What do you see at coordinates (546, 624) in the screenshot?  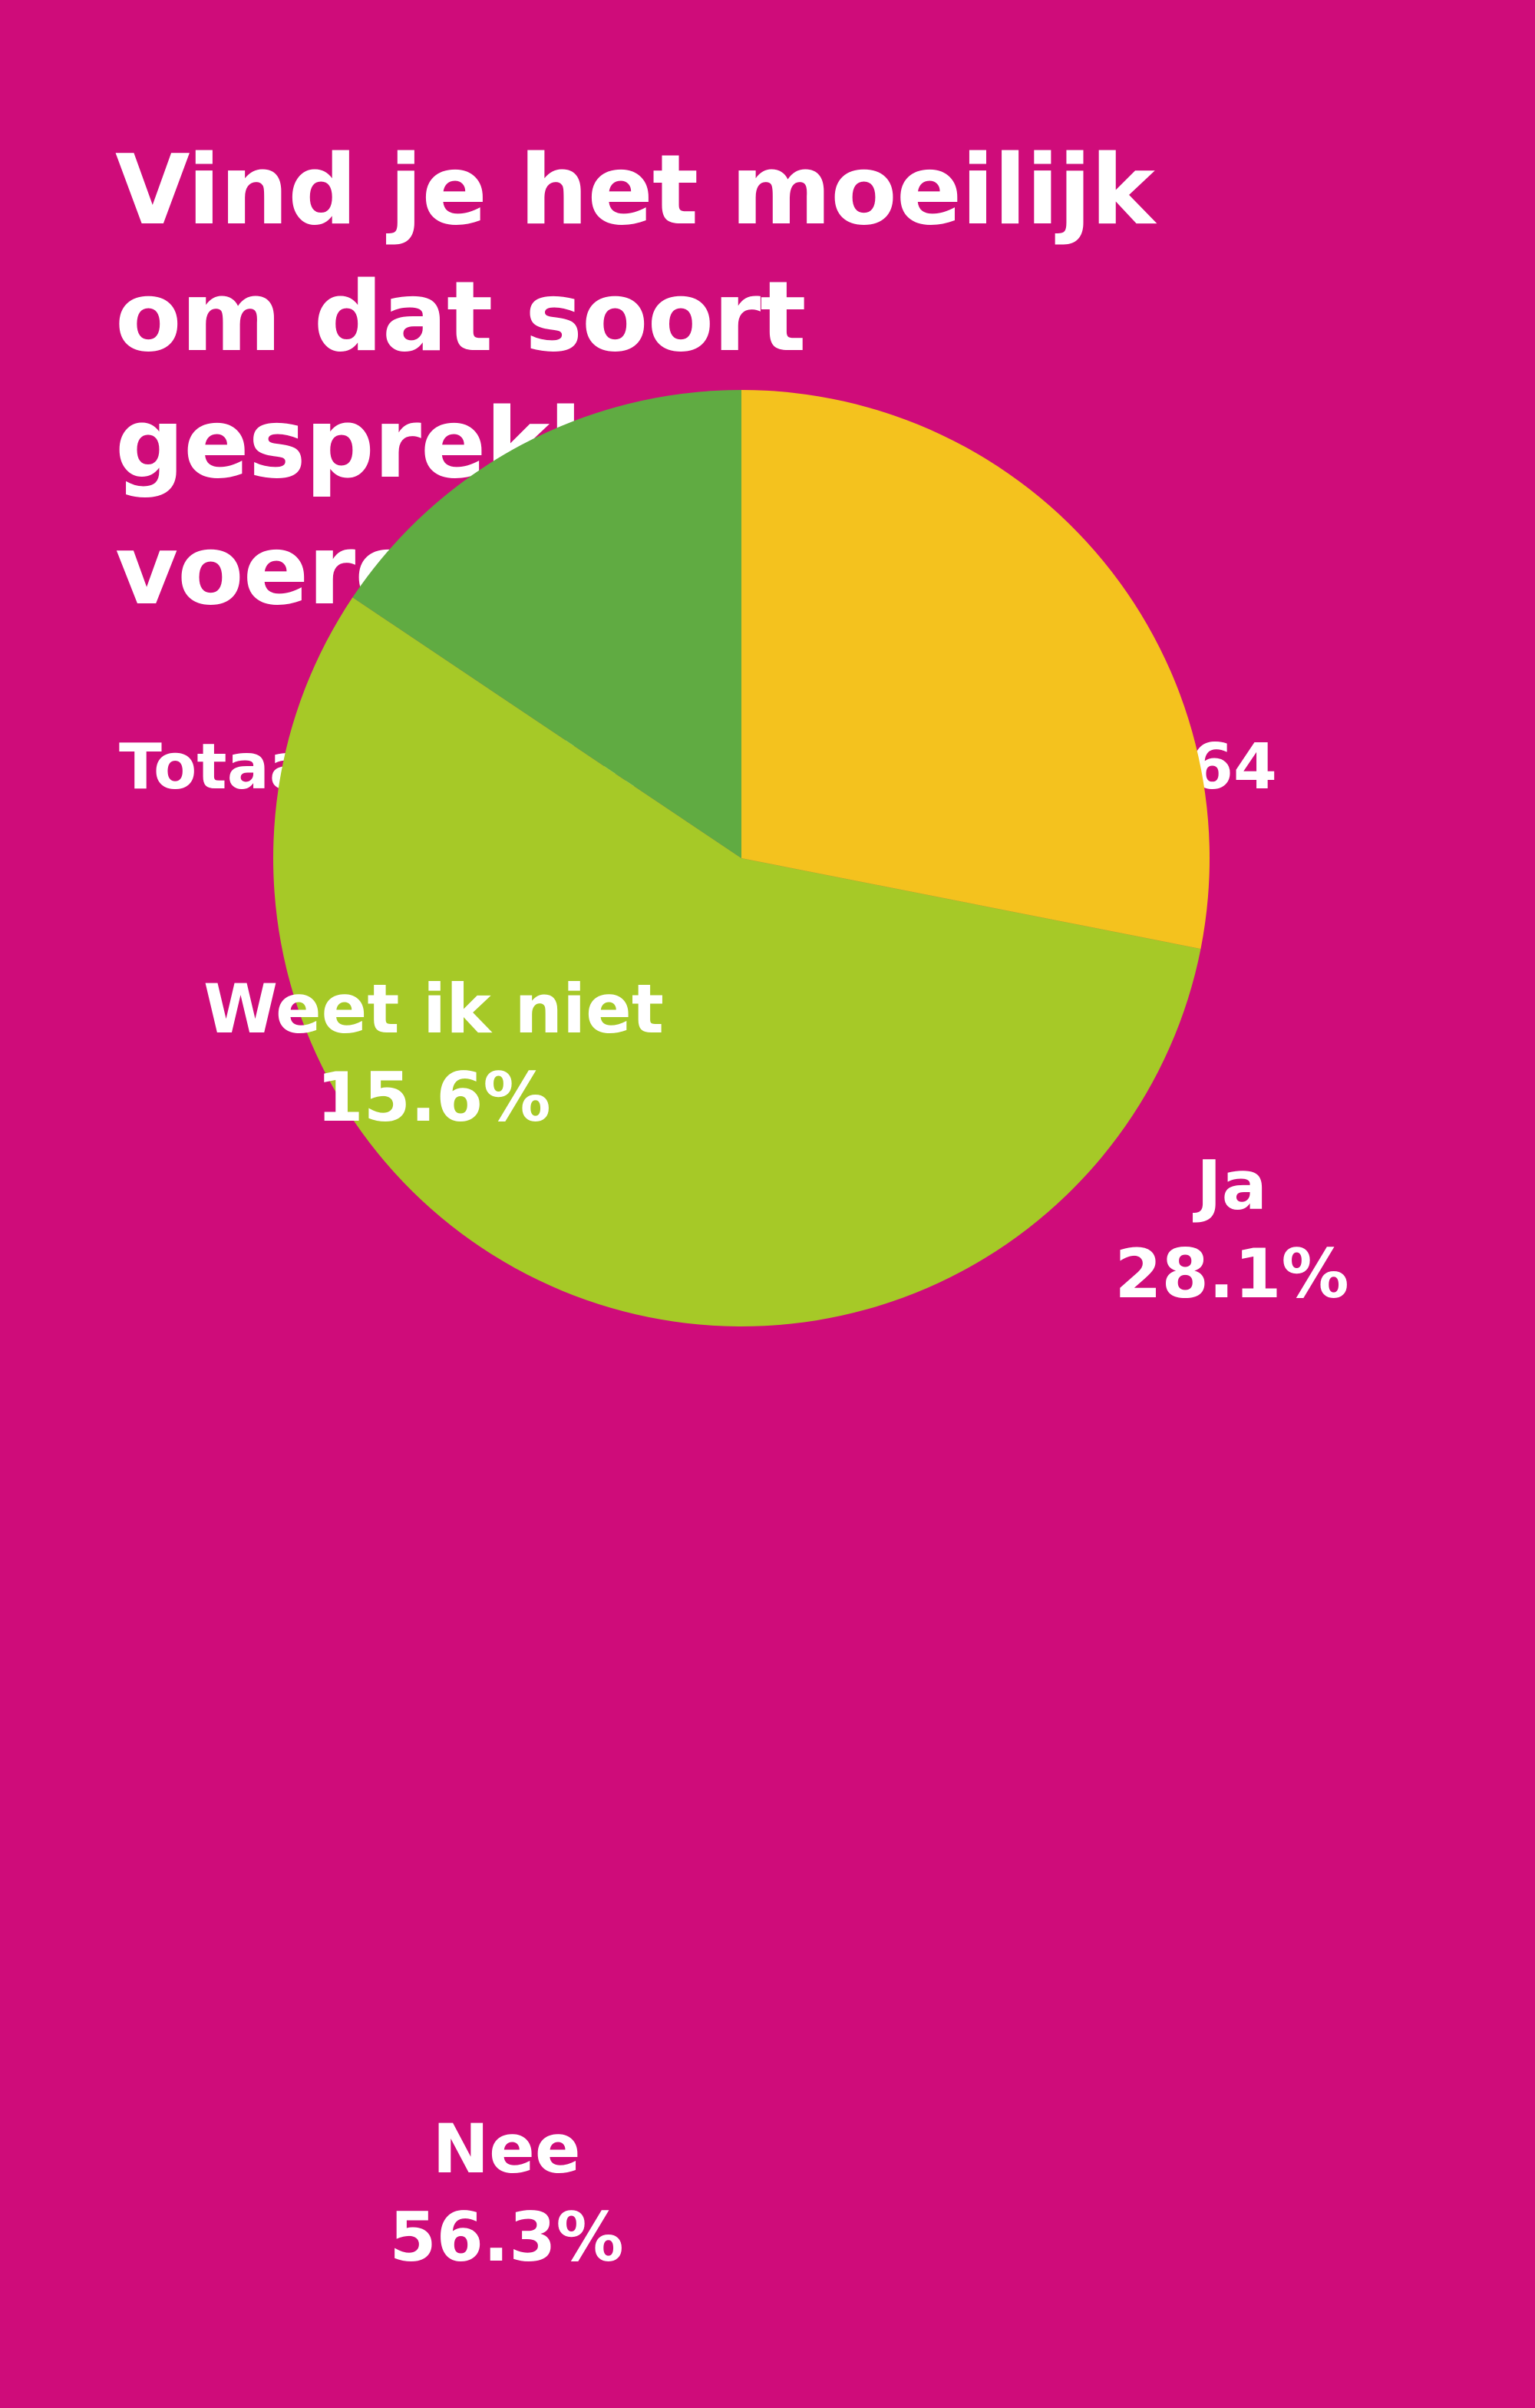 I see `pie-slice-weet-ik-niet` at bounding box center [546, 624].